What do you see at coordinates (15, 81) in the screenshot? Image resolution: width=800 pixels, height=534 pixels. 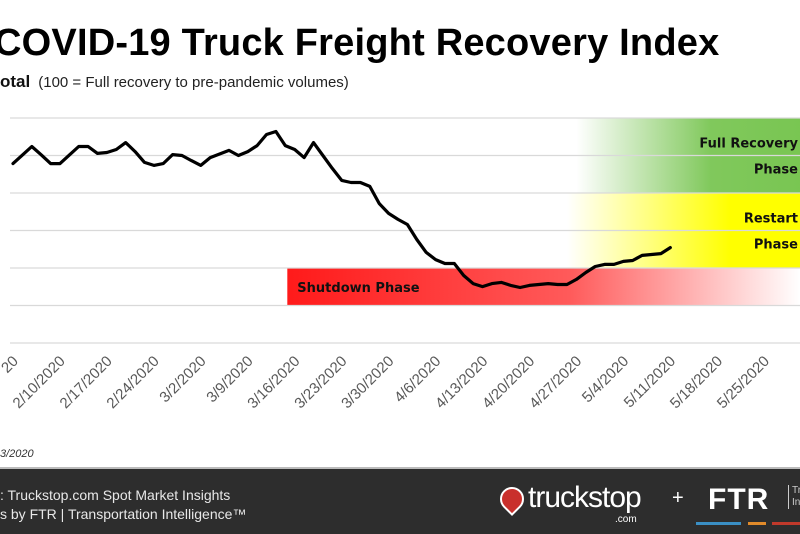 I see `subtitle-bold: otal` at bounding box center [15, 81].